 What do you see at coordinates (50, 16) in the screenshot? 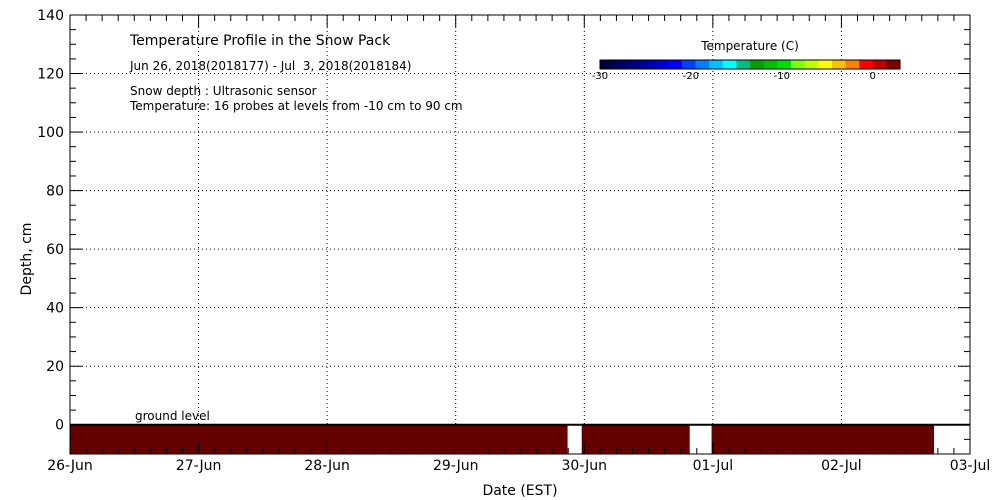
I see `y-tick-label: 140` at bounding box center [50, 16].